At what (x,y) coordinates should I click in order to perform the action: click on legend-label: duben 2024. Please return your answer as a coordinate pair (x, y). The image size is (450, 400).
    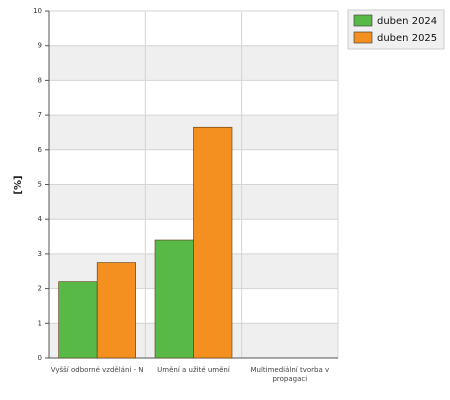
    Looking at the image, I should click on (407, 21).